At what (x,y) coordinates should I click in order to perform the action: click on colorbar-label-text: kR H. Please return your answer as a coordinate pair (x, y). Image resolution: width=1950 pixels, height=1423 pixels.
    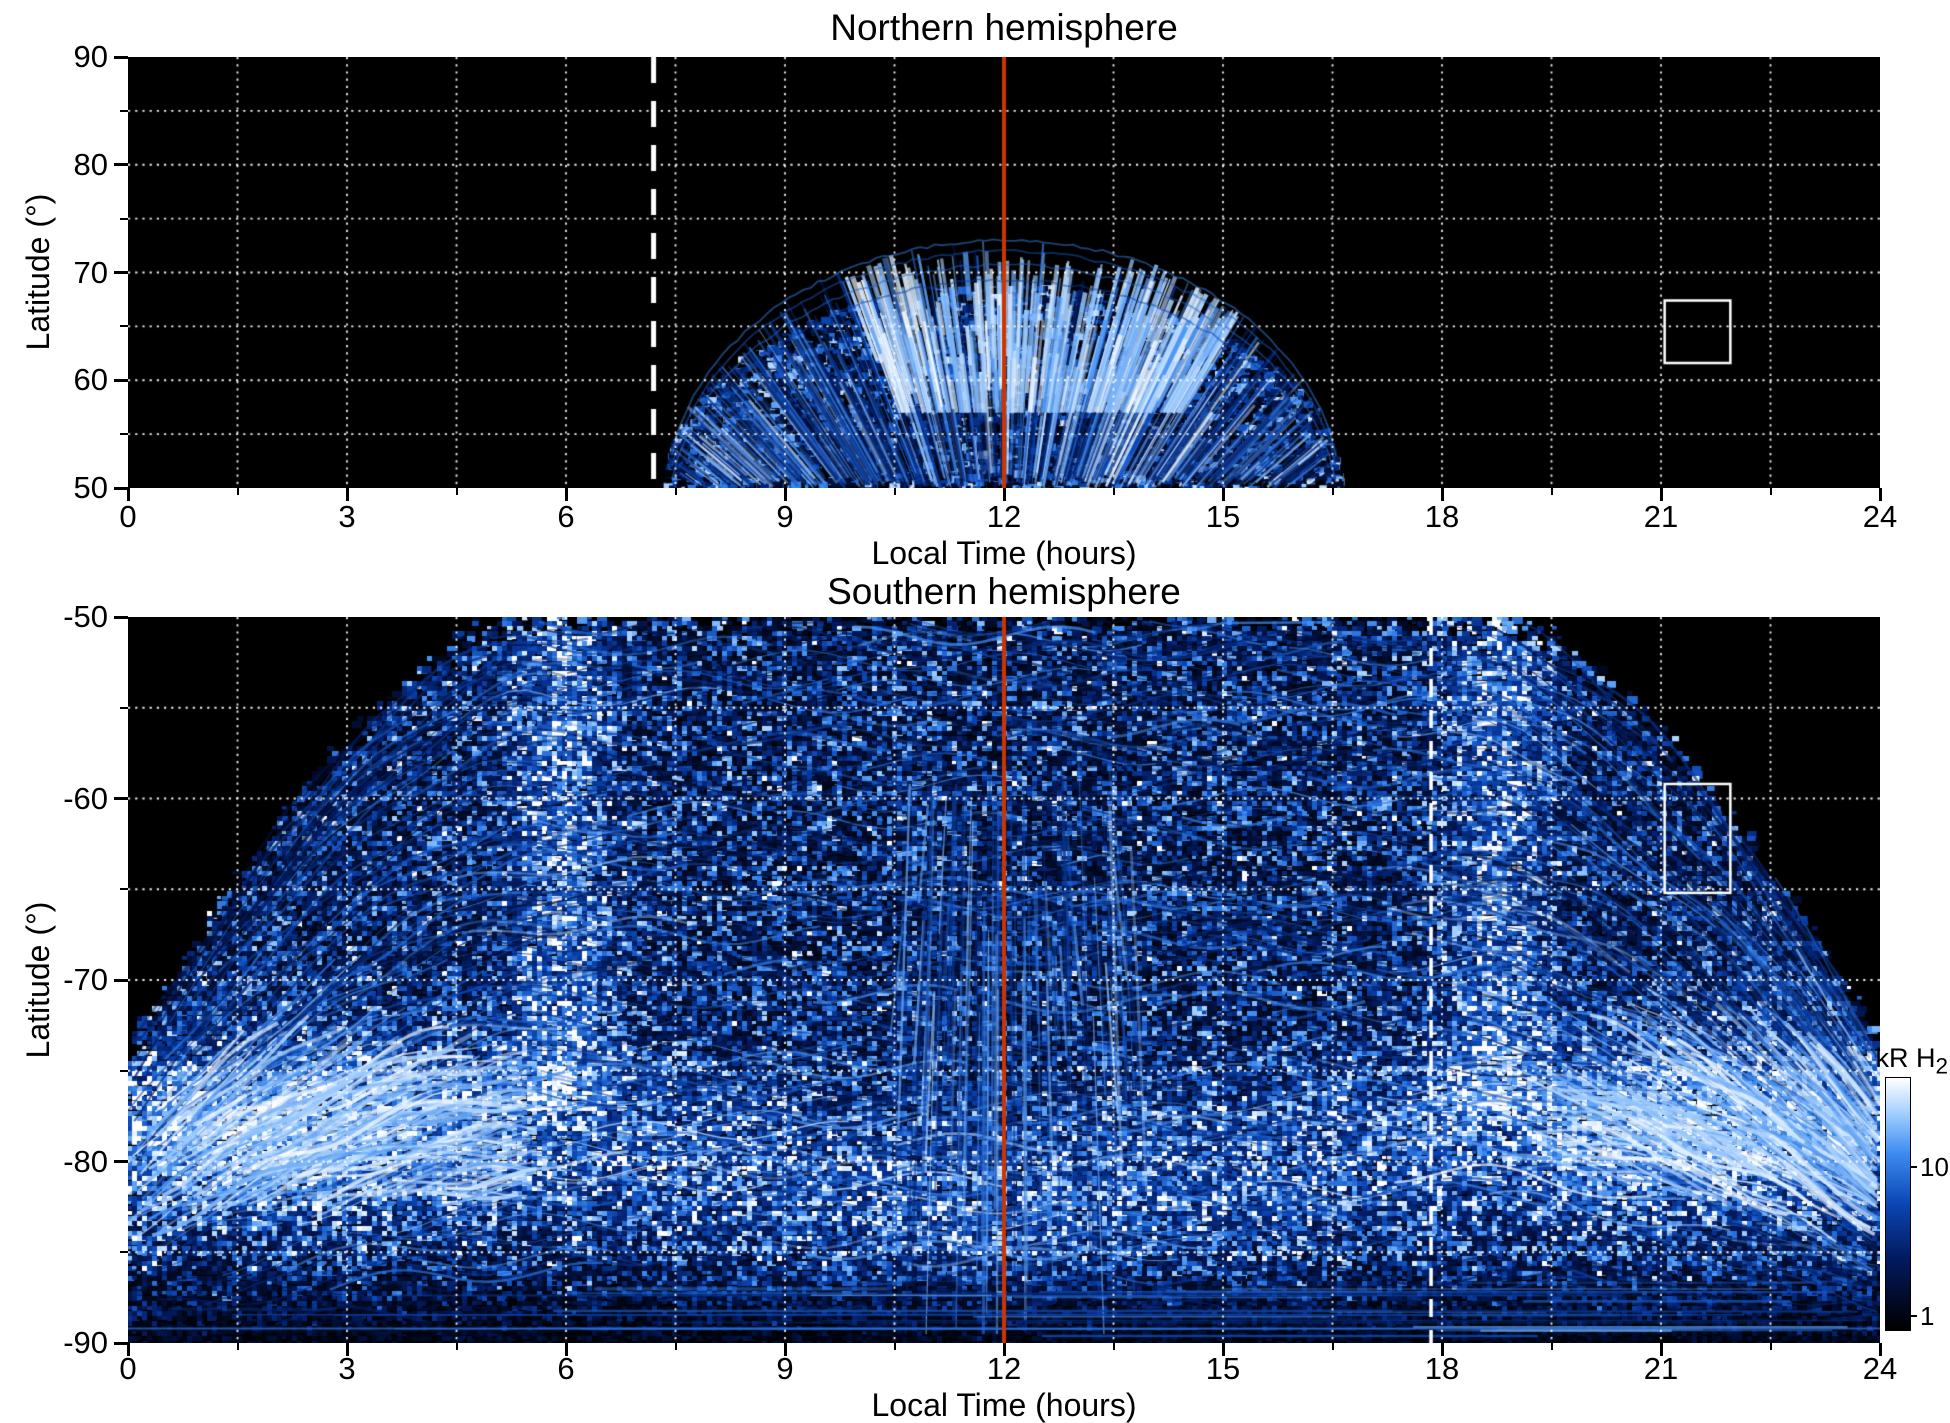
    Looking at the image, I should click on (1905, 1058).